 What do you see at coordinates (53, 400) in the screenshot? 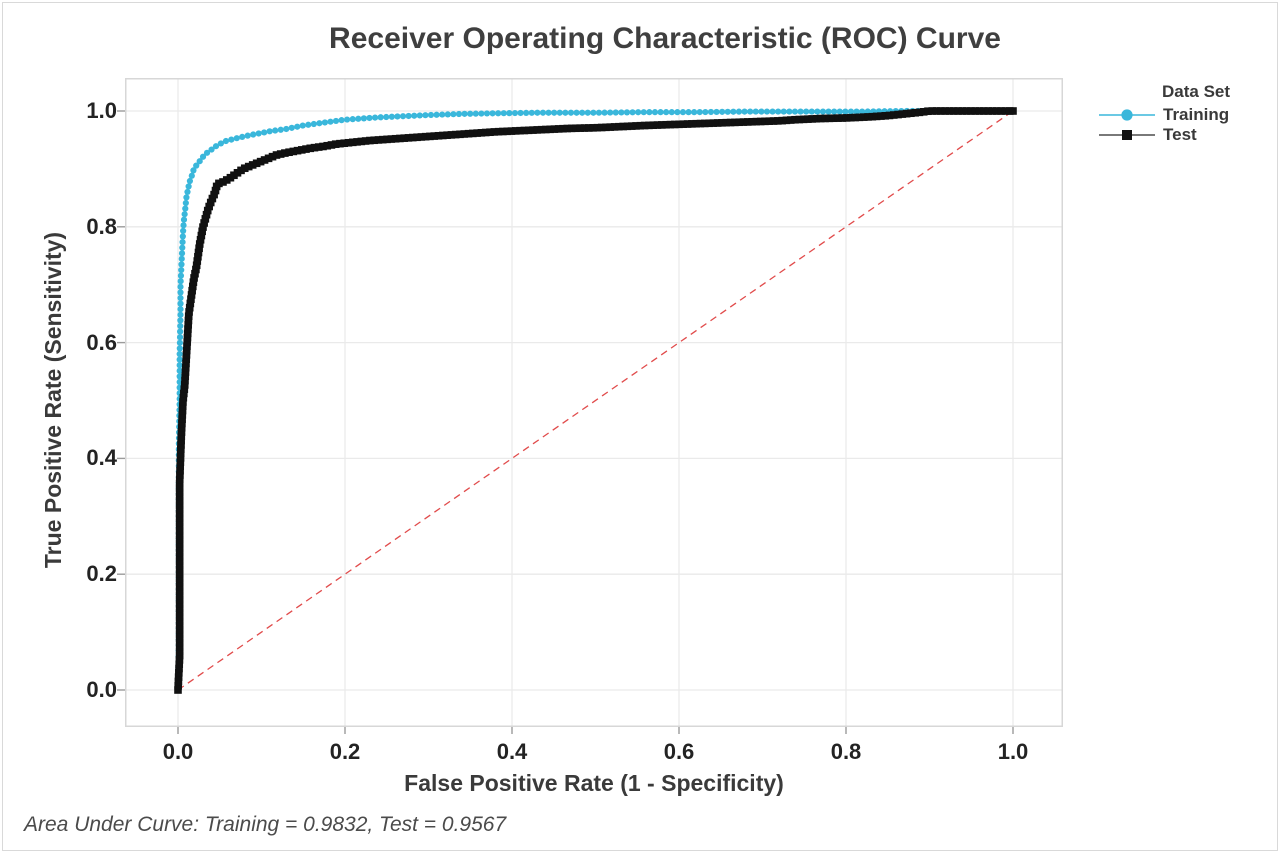
I see `y-axis-title: True Positive Rate (Sensitivity)` at bounding box center [53, 400].